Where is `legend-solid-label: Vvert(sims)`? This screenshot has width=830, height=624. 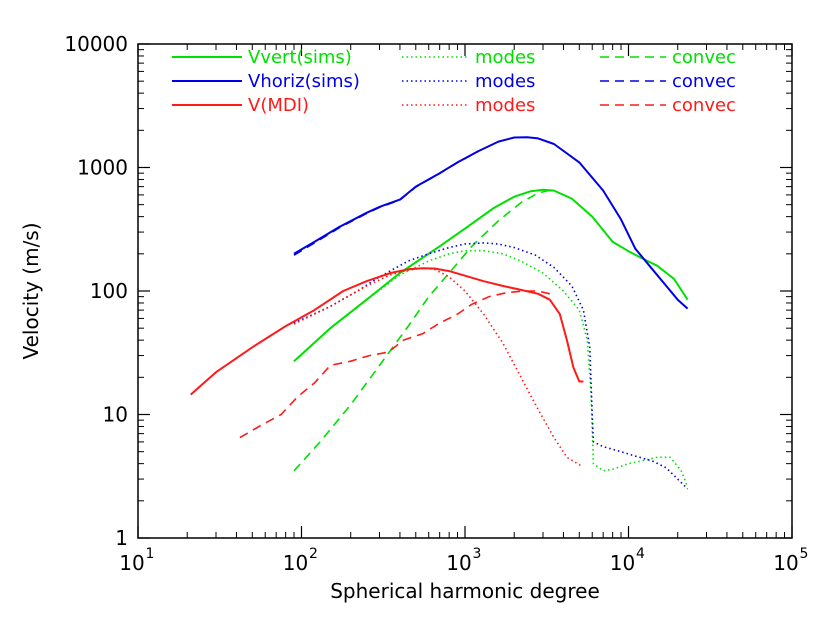 legend-solid-label: Vvert(sims) is located at coordinates (300, 57).